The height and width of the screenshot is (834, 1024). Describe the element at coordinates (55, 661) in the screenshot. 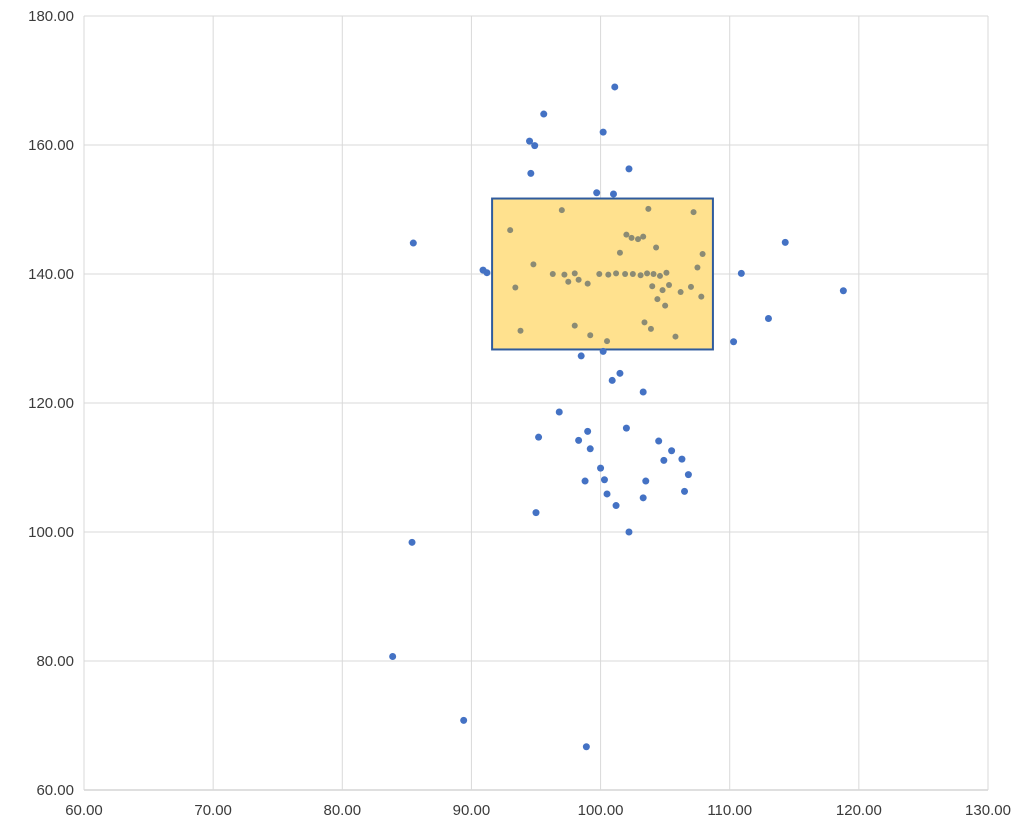

I see `y-tick-label: 80.00` at that location.